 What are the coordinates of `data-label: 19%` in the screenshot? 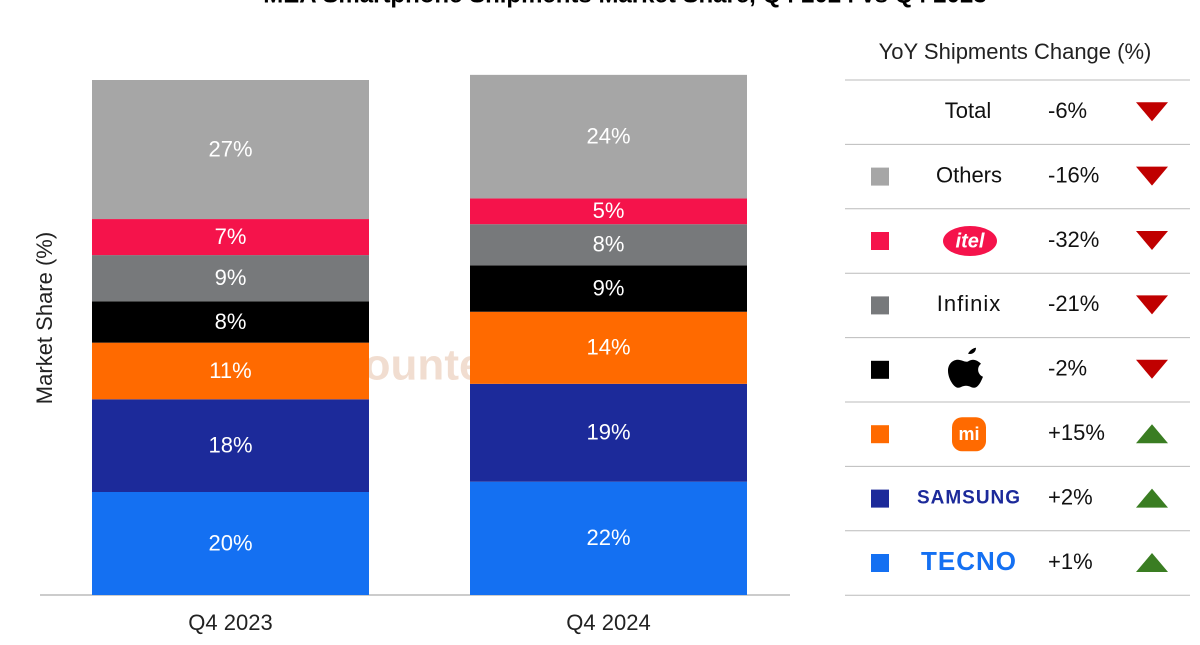 It's located at (608, 432).